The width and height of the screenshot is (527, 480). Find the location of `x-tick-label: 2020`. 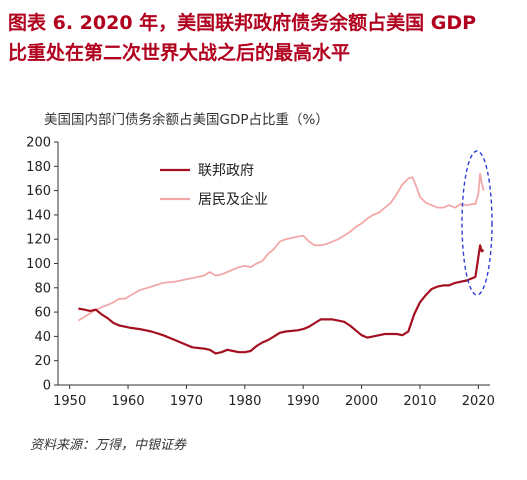

x-tick-label: 2020 is located at coordinates (478, 401).